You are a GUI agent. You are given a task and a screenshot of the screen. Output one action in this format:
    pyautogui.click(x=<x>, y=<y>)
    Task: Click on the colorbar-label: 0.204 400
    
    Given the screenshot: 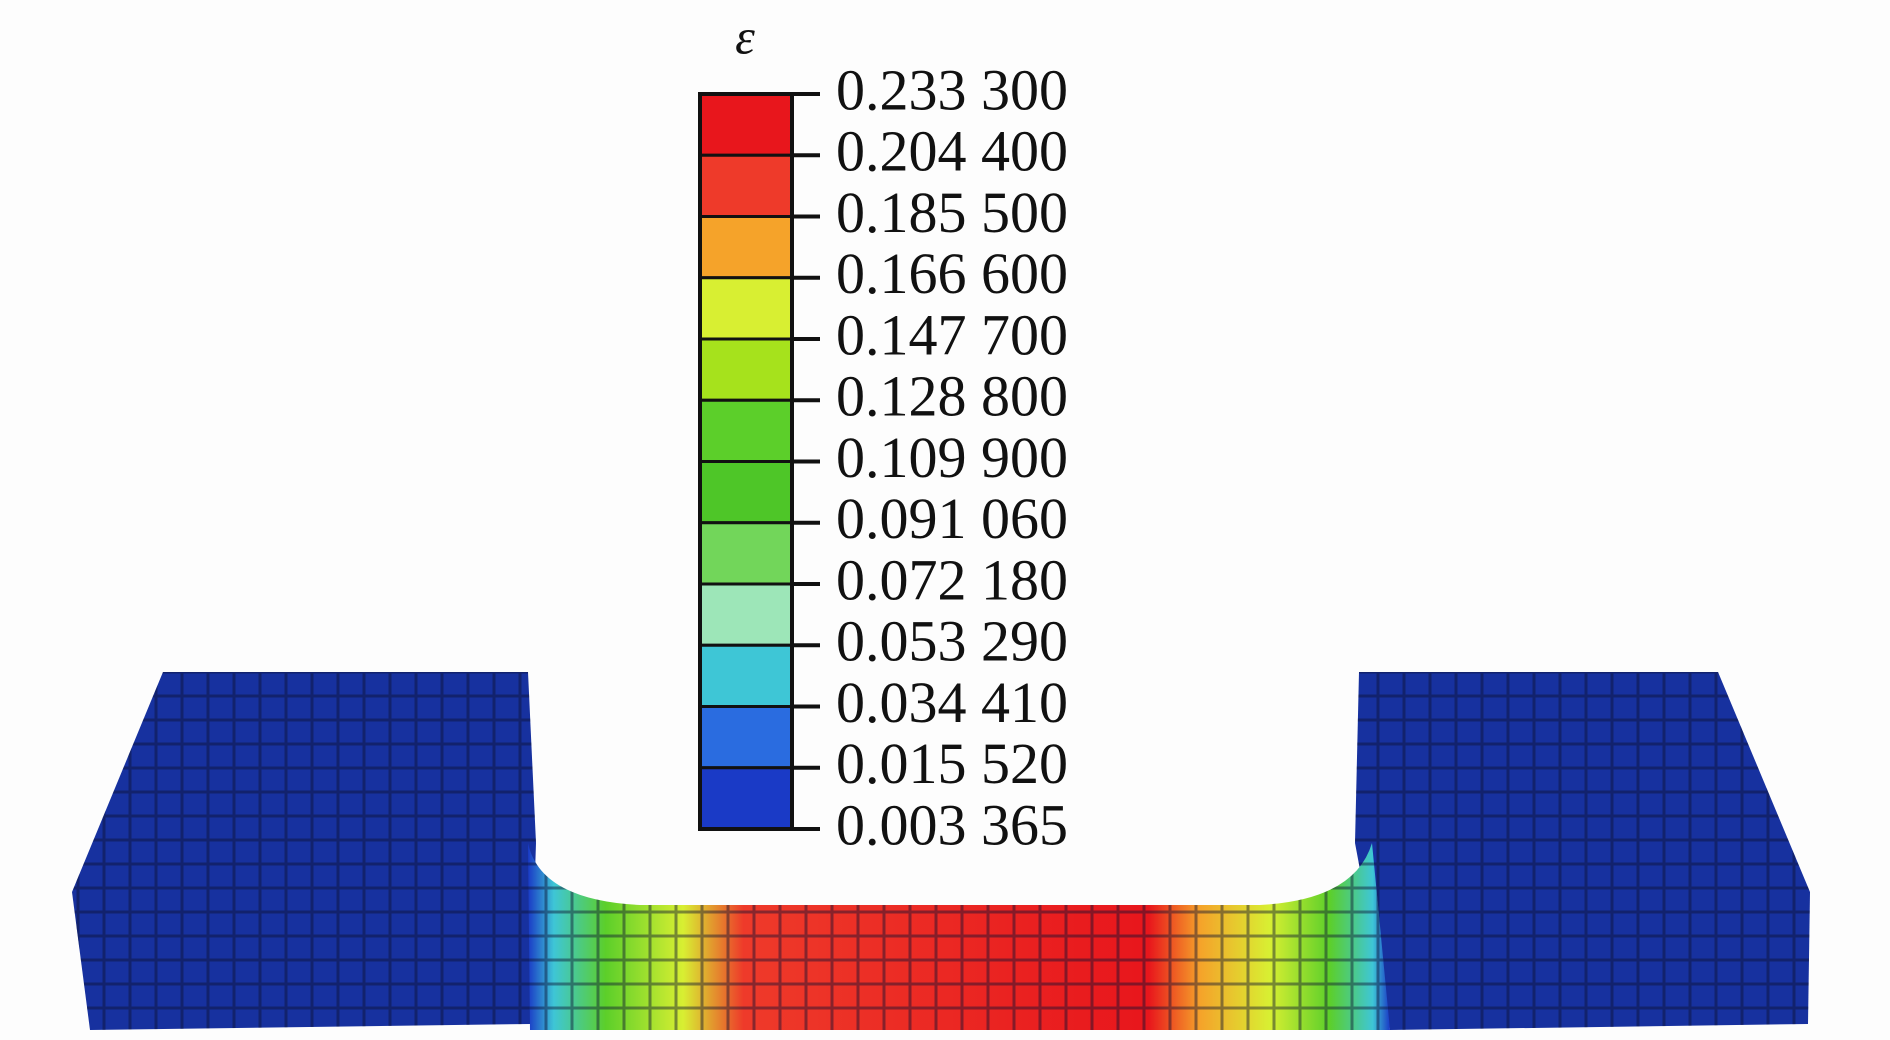 What is the action you would take?
    pyautogui.click(x=952, y=151)
    